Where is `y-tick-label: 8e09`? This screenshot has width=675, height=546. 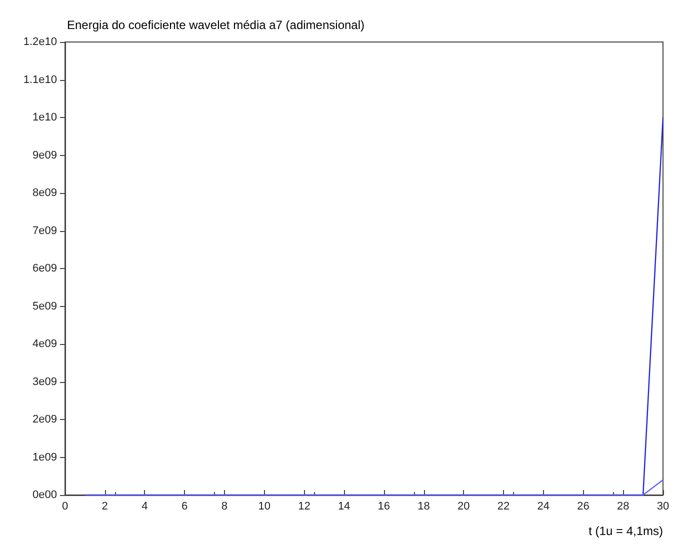
y-tick-label: 8e09 is located at coordinates (44, 193).